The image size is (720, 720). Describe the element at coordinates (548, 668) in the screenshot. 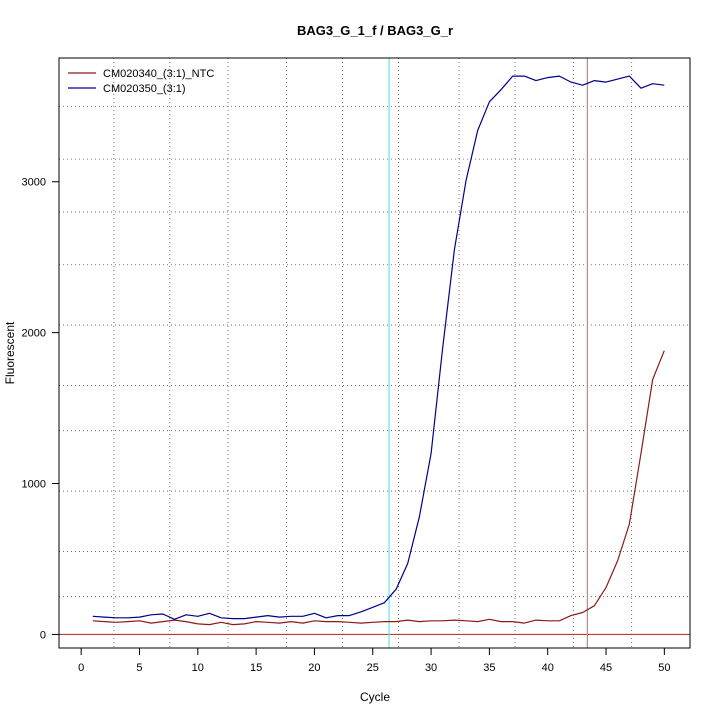

I see `x-tick-label-8: 40` at that location.